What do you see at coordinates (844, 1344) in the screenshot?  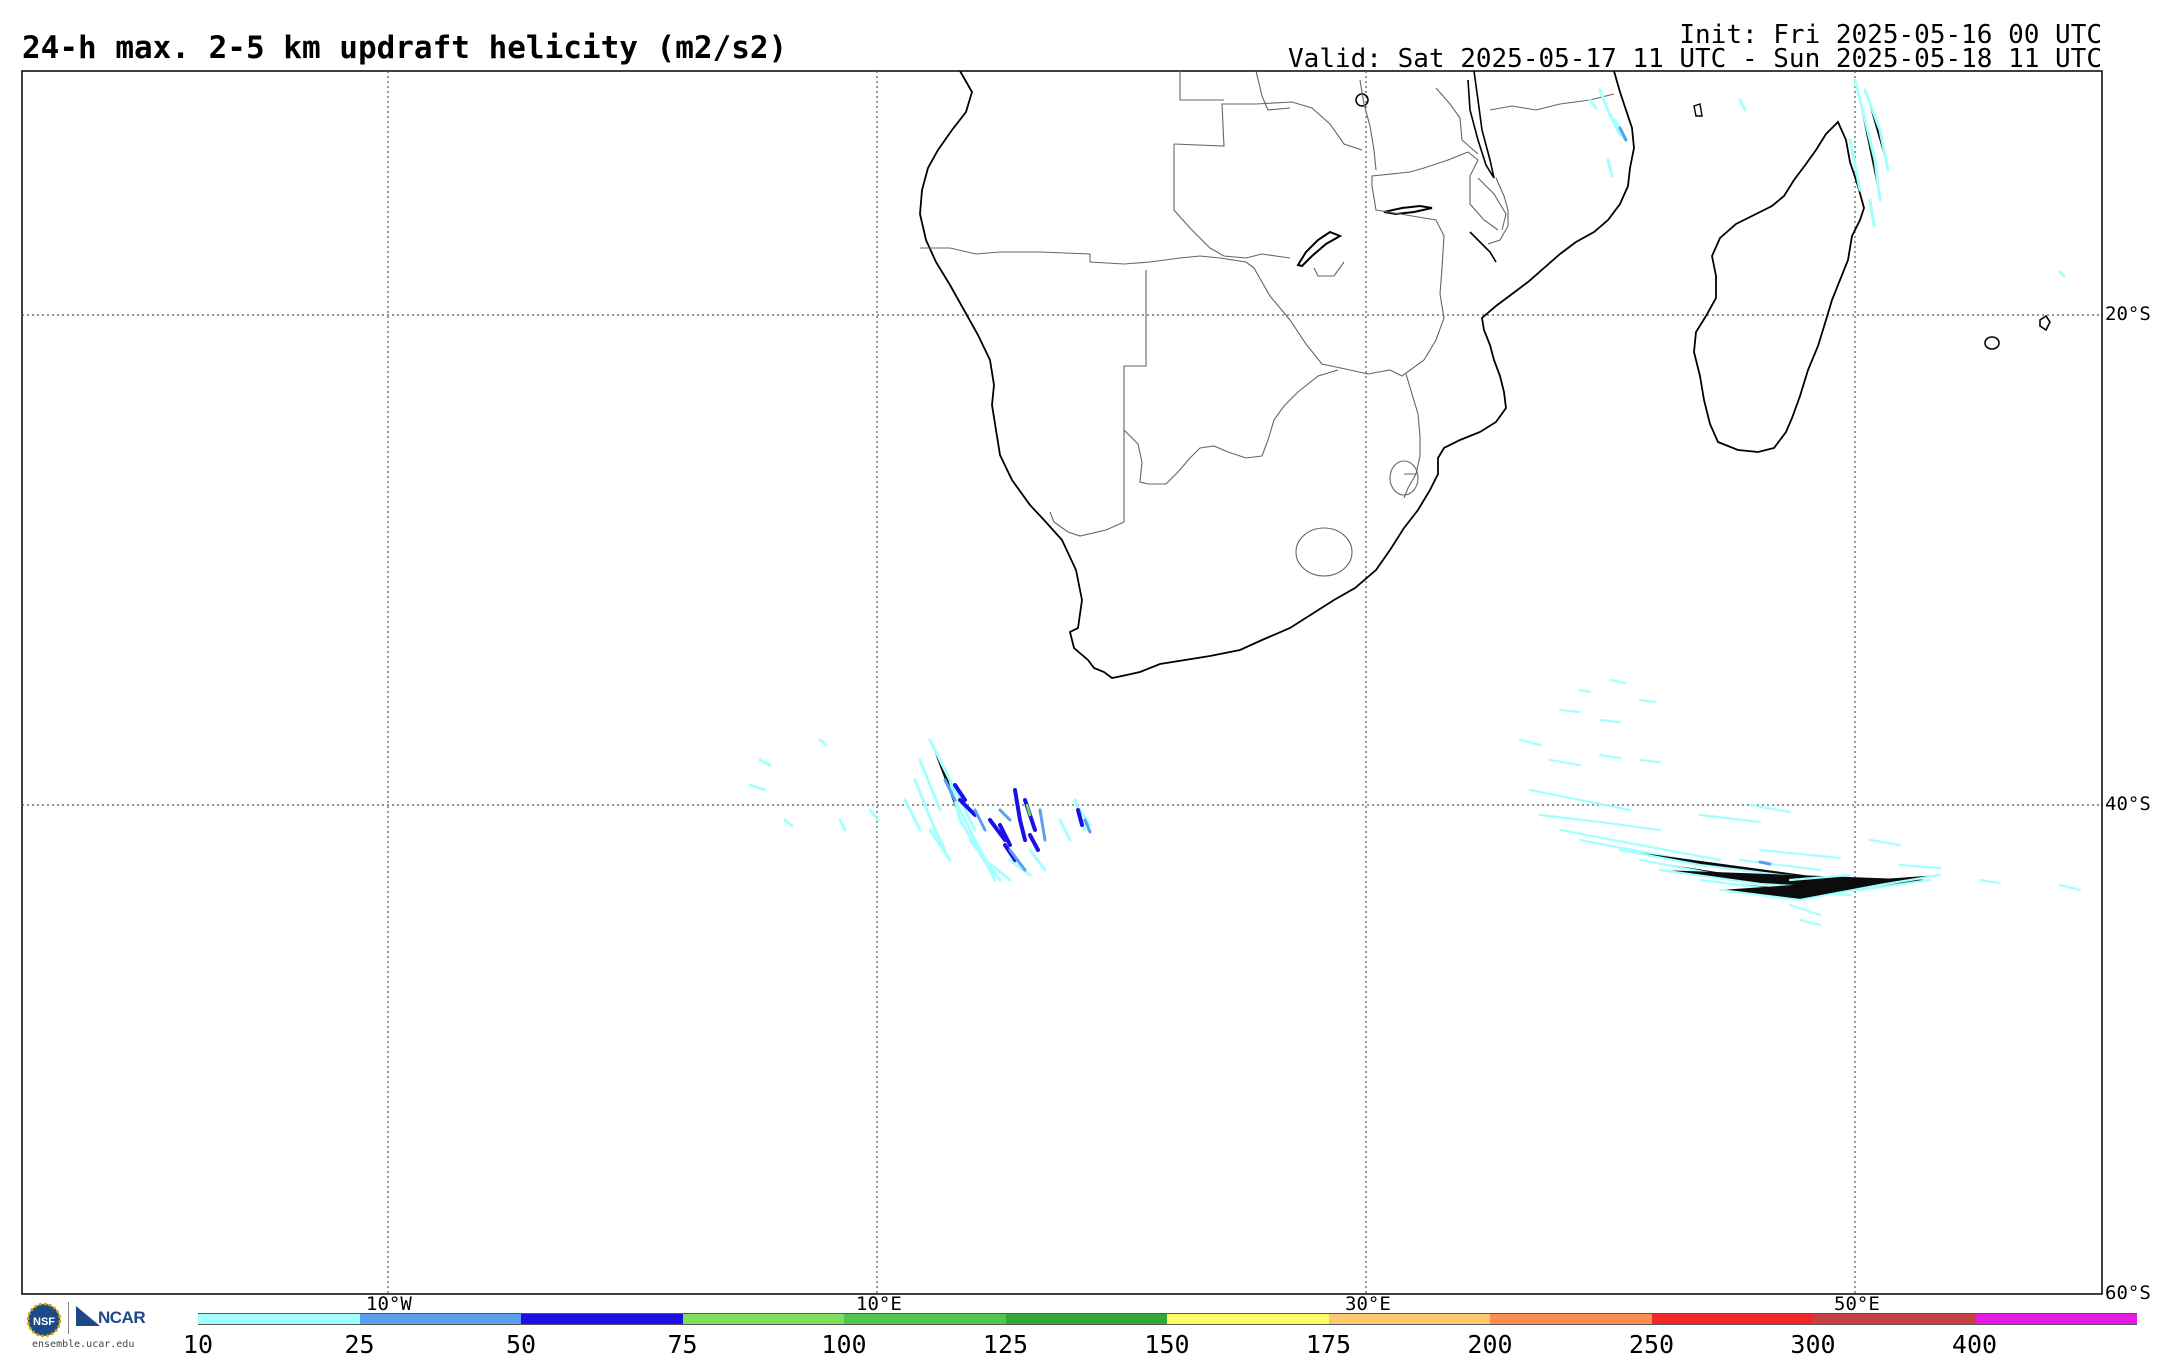 I see `colorbar-tick-label: 100` at bounding box center [844, 1344].